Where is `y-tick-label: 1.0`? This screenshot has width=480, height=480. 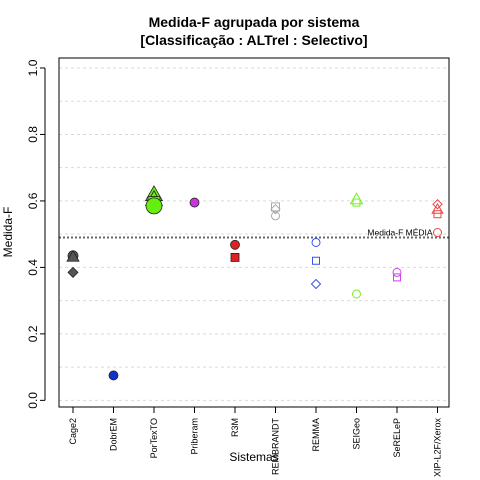
y-tick-label: 1.0 is located at coordinates (33, 67).